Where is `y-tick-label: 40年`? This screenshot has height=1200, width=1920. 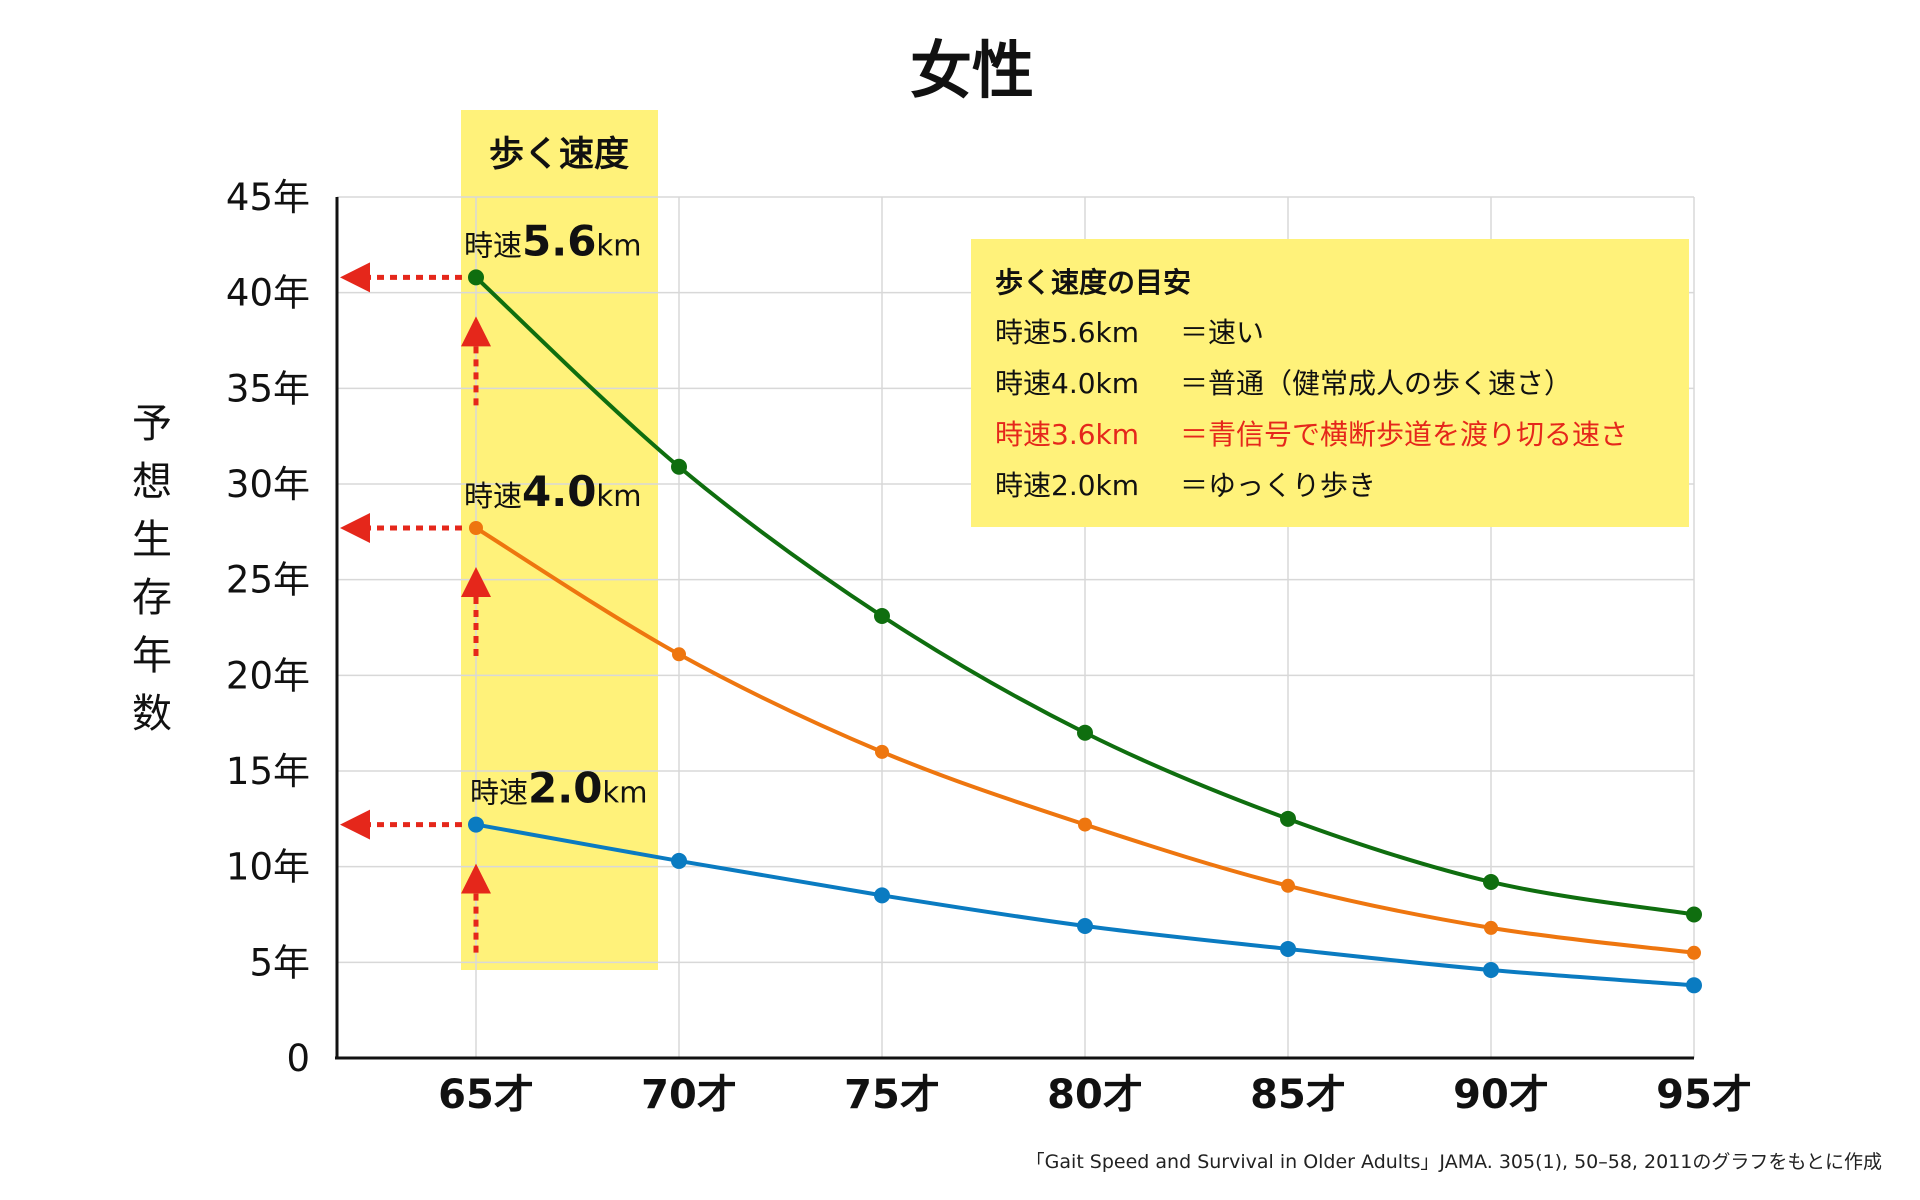
y-tick-label: 40年 is located at coordinates (268, 293).